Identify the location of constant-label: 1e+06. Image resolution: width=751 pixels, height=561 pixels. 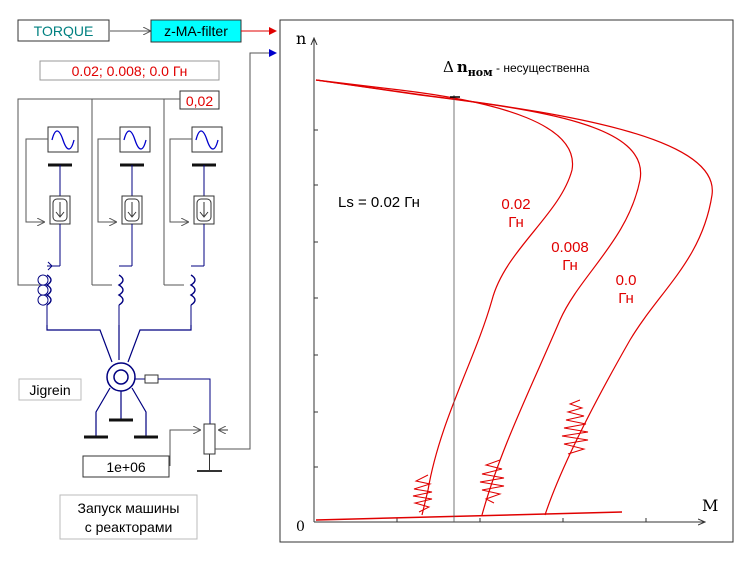
(126, 467).